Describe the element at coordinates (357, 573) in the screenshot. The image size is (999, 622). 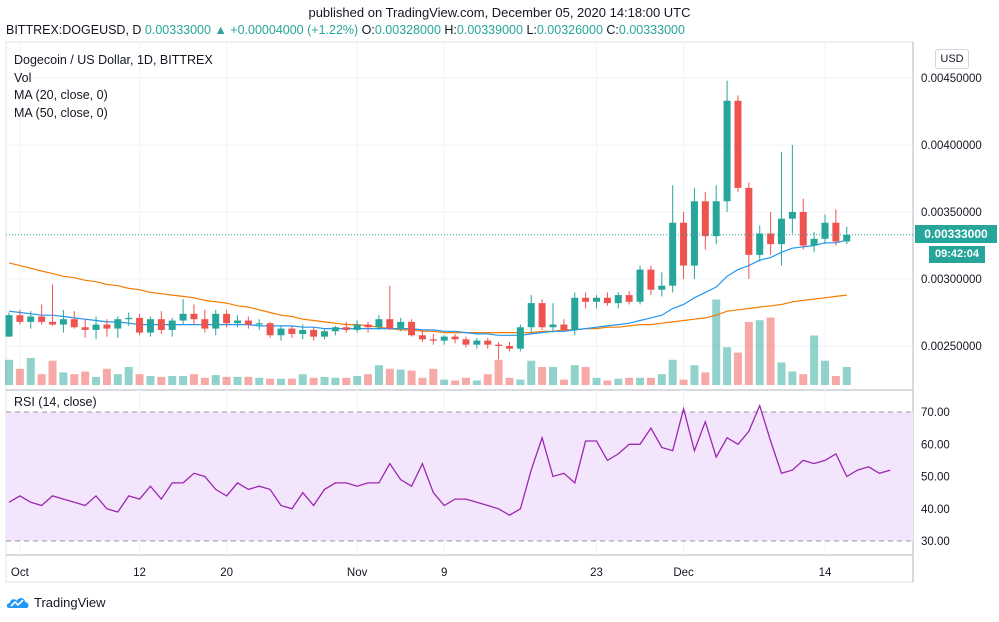
I see `time-tick-label: Nov` at that location.